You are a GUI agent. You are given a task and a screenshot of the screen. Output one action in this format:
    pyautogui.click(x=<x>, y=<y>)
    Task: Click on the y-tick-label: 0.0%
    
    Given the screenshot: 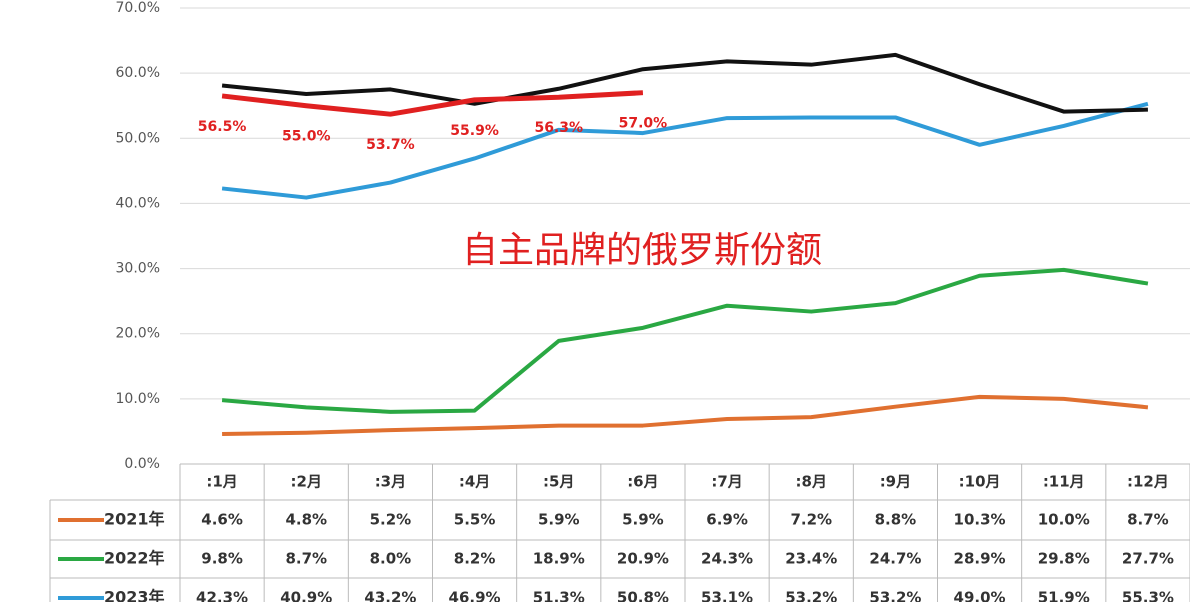 What is the action you would take?
    pyautogui.click(x=142, y=464)
    